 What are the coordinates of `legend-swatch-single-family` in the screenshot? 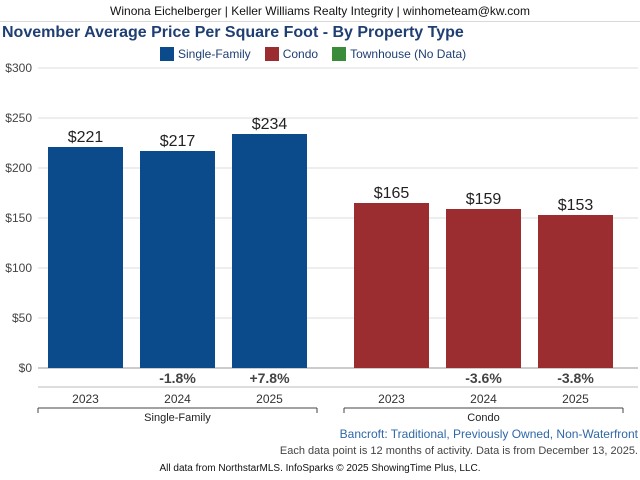 It's located at (167, 54).